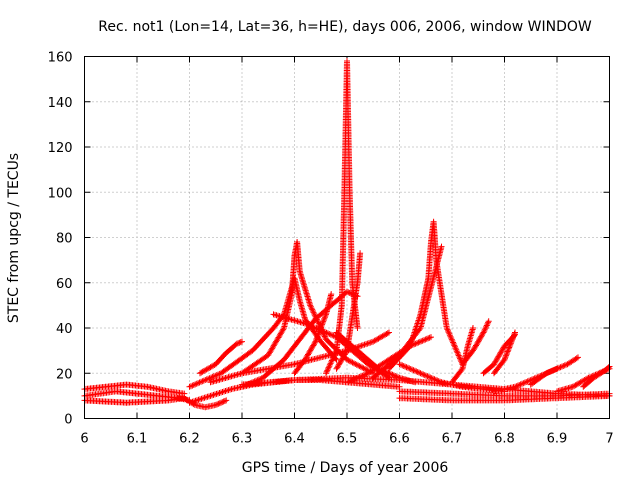 Image resolution: width=640 pixels, height=480 pixels. I want to click on x-tick-label: 6.2, so click(189, 439).